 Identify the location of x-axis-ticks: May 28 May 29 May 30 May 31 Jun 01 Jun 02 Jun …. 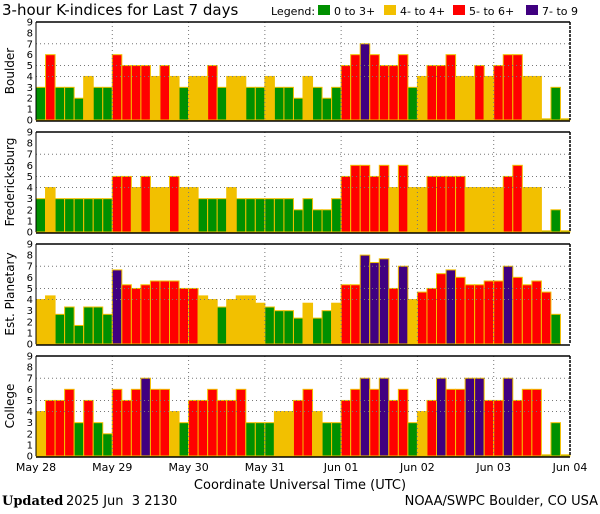
(301, 467).